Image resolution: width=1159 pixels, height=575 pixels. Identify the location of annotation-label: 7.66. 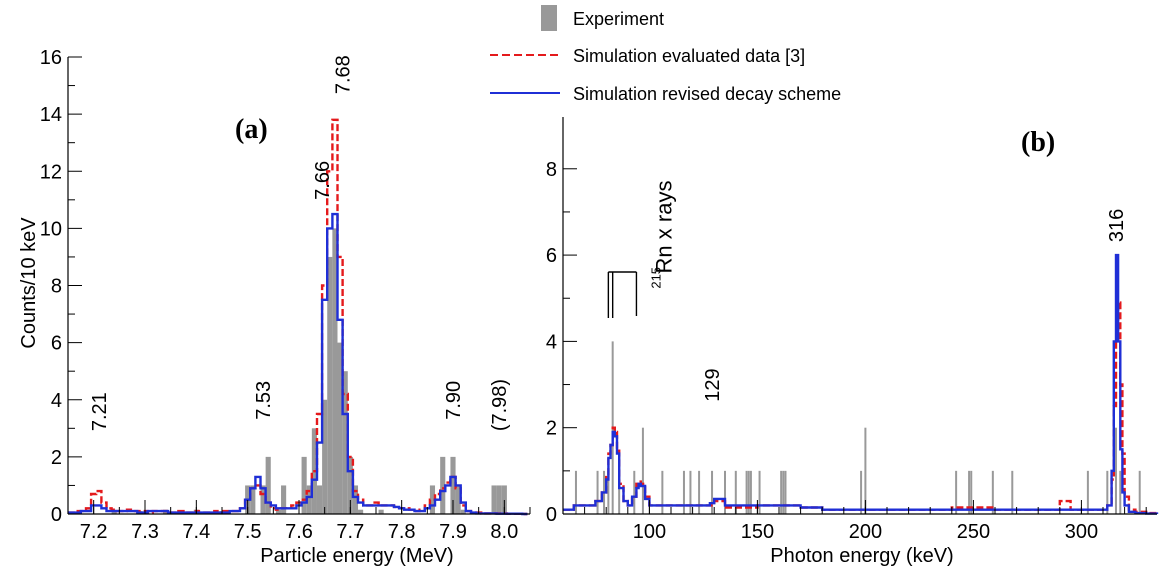
(323, 180).